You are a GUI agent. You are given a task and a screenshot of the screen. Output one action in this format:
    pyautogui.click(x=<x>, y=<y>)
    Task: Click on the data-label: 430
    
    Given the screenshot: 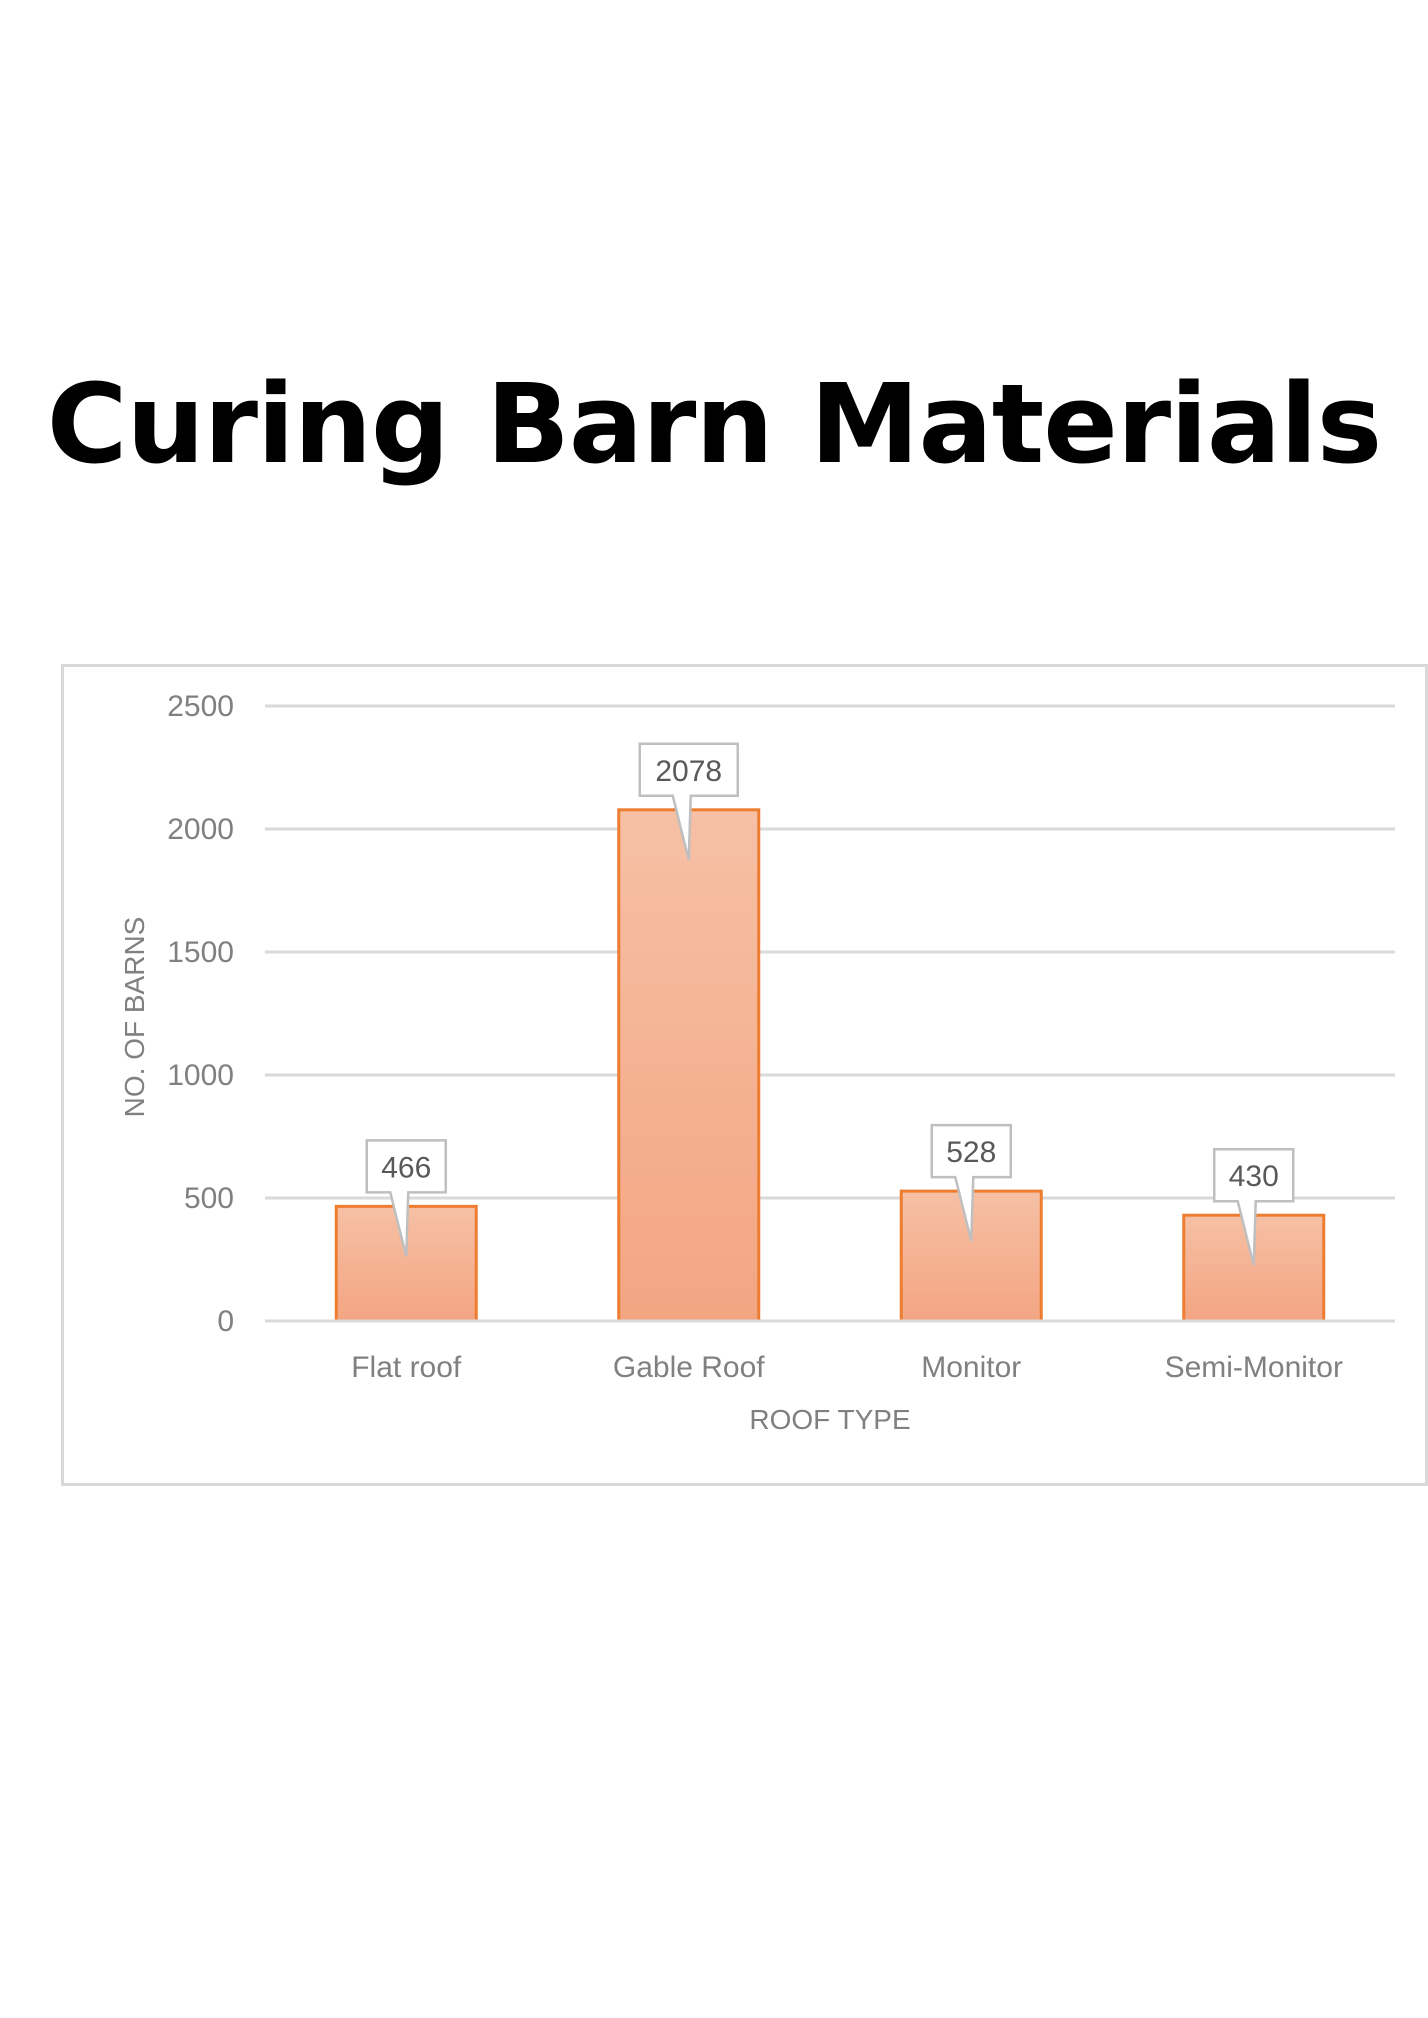 What is the action you would take?
    pyautogui.click(x=1254, y=1176)
    